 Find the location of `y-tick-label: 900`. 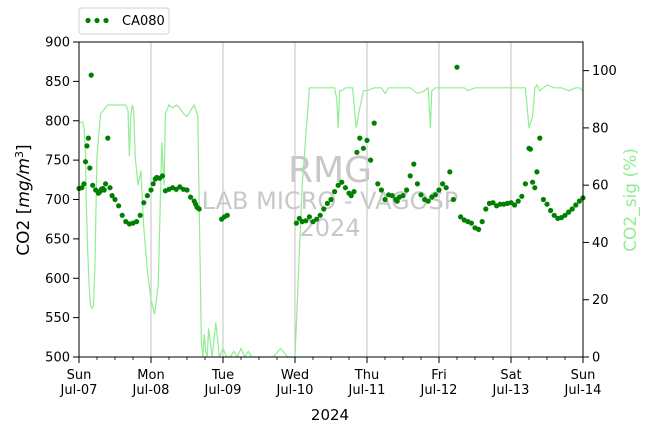

y-tick-label: 900 is located at coordinates (57, 43).